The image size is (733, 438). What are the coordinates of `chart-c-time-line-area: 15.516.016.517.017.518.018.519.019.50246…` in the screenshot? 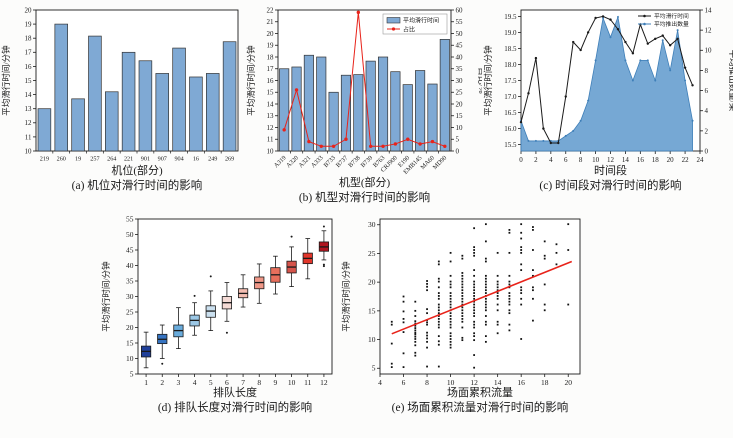 It's located at (608, 85).